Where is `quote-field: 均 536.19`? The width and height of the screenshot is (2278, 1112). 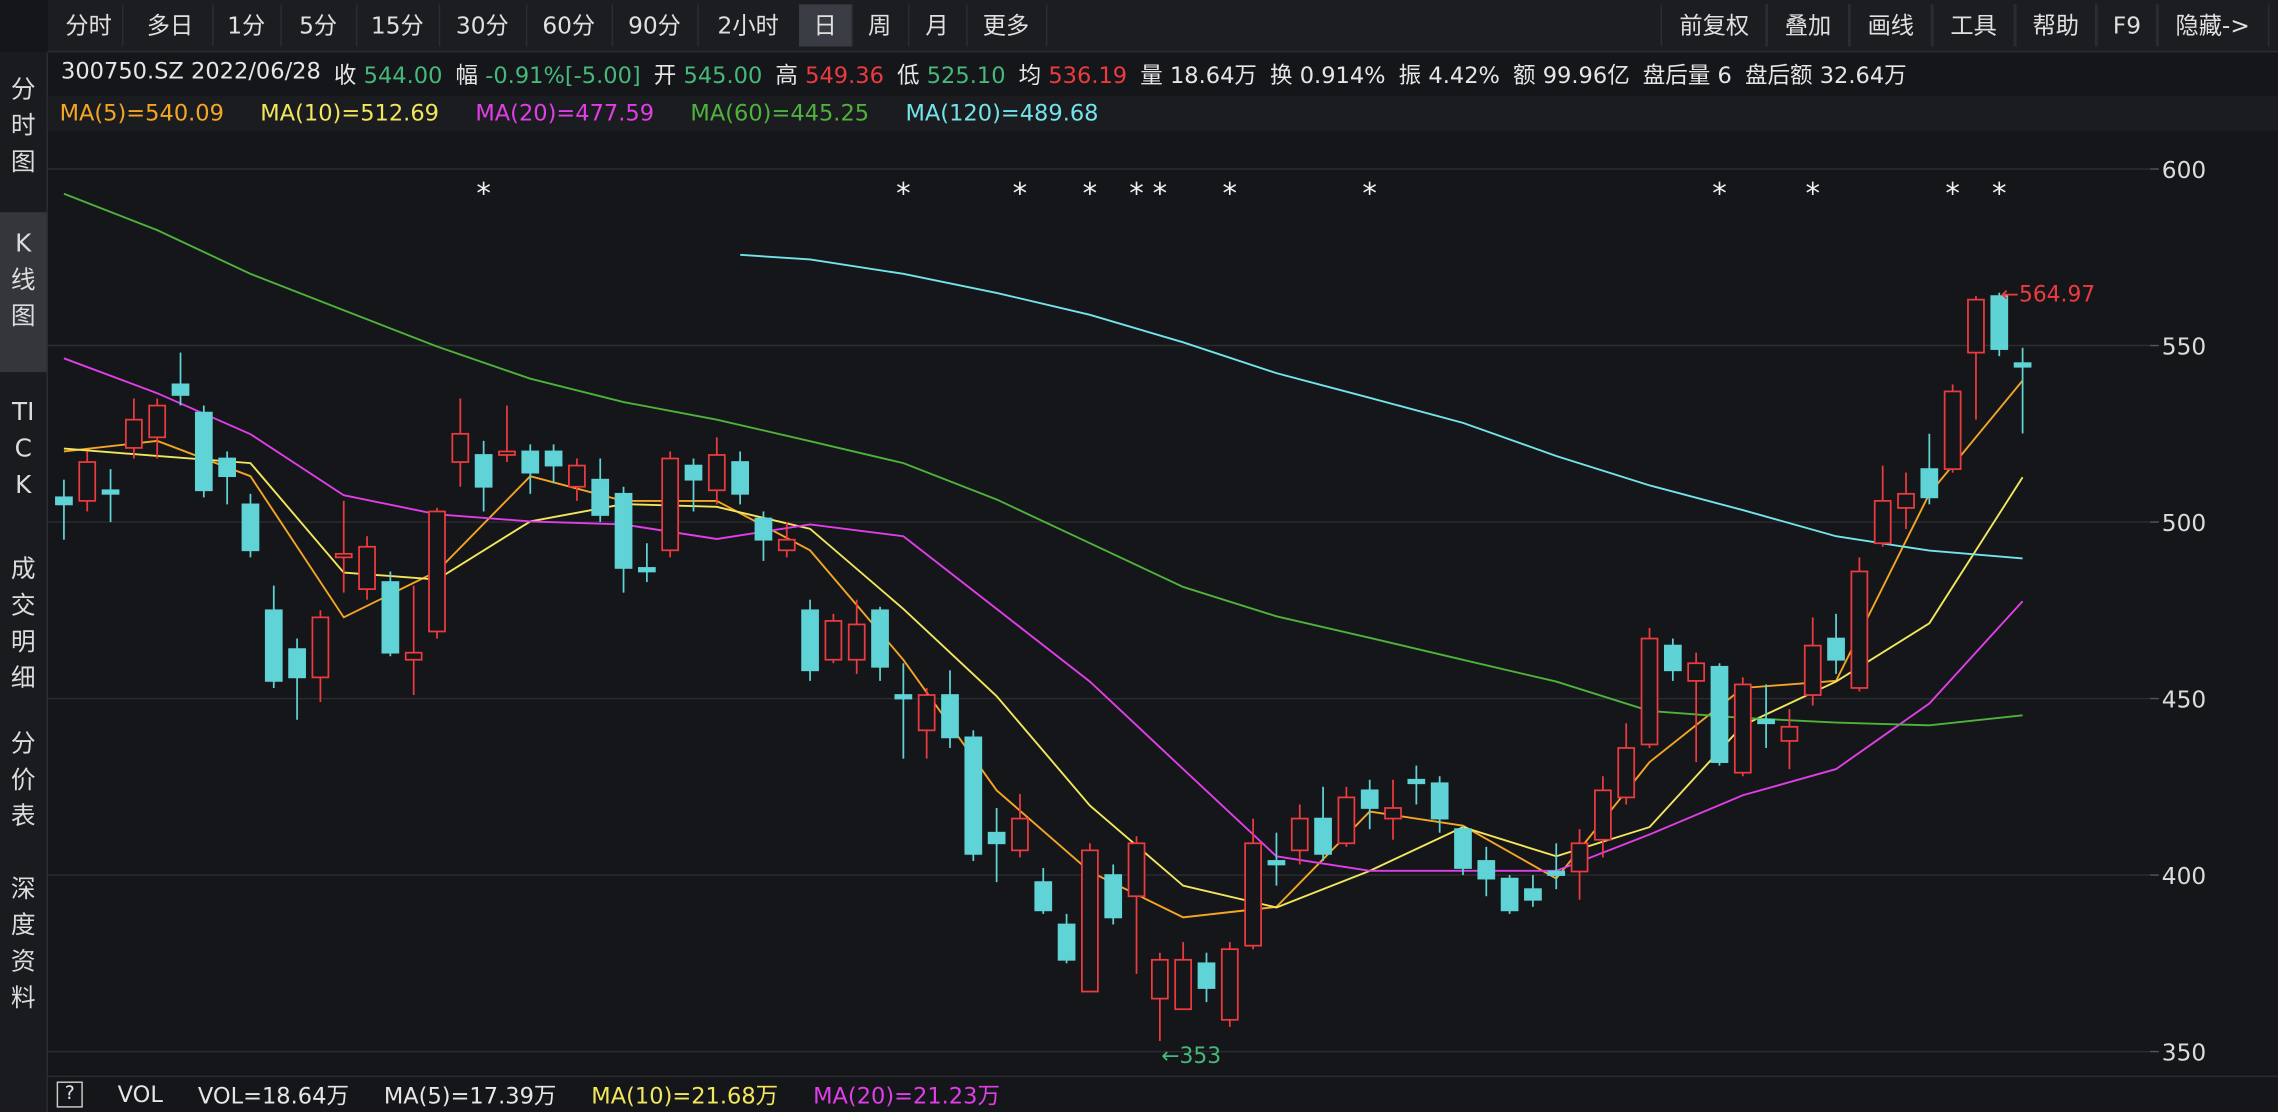
quote-field: 均 536.19 is located at coordinates (1073, 74).